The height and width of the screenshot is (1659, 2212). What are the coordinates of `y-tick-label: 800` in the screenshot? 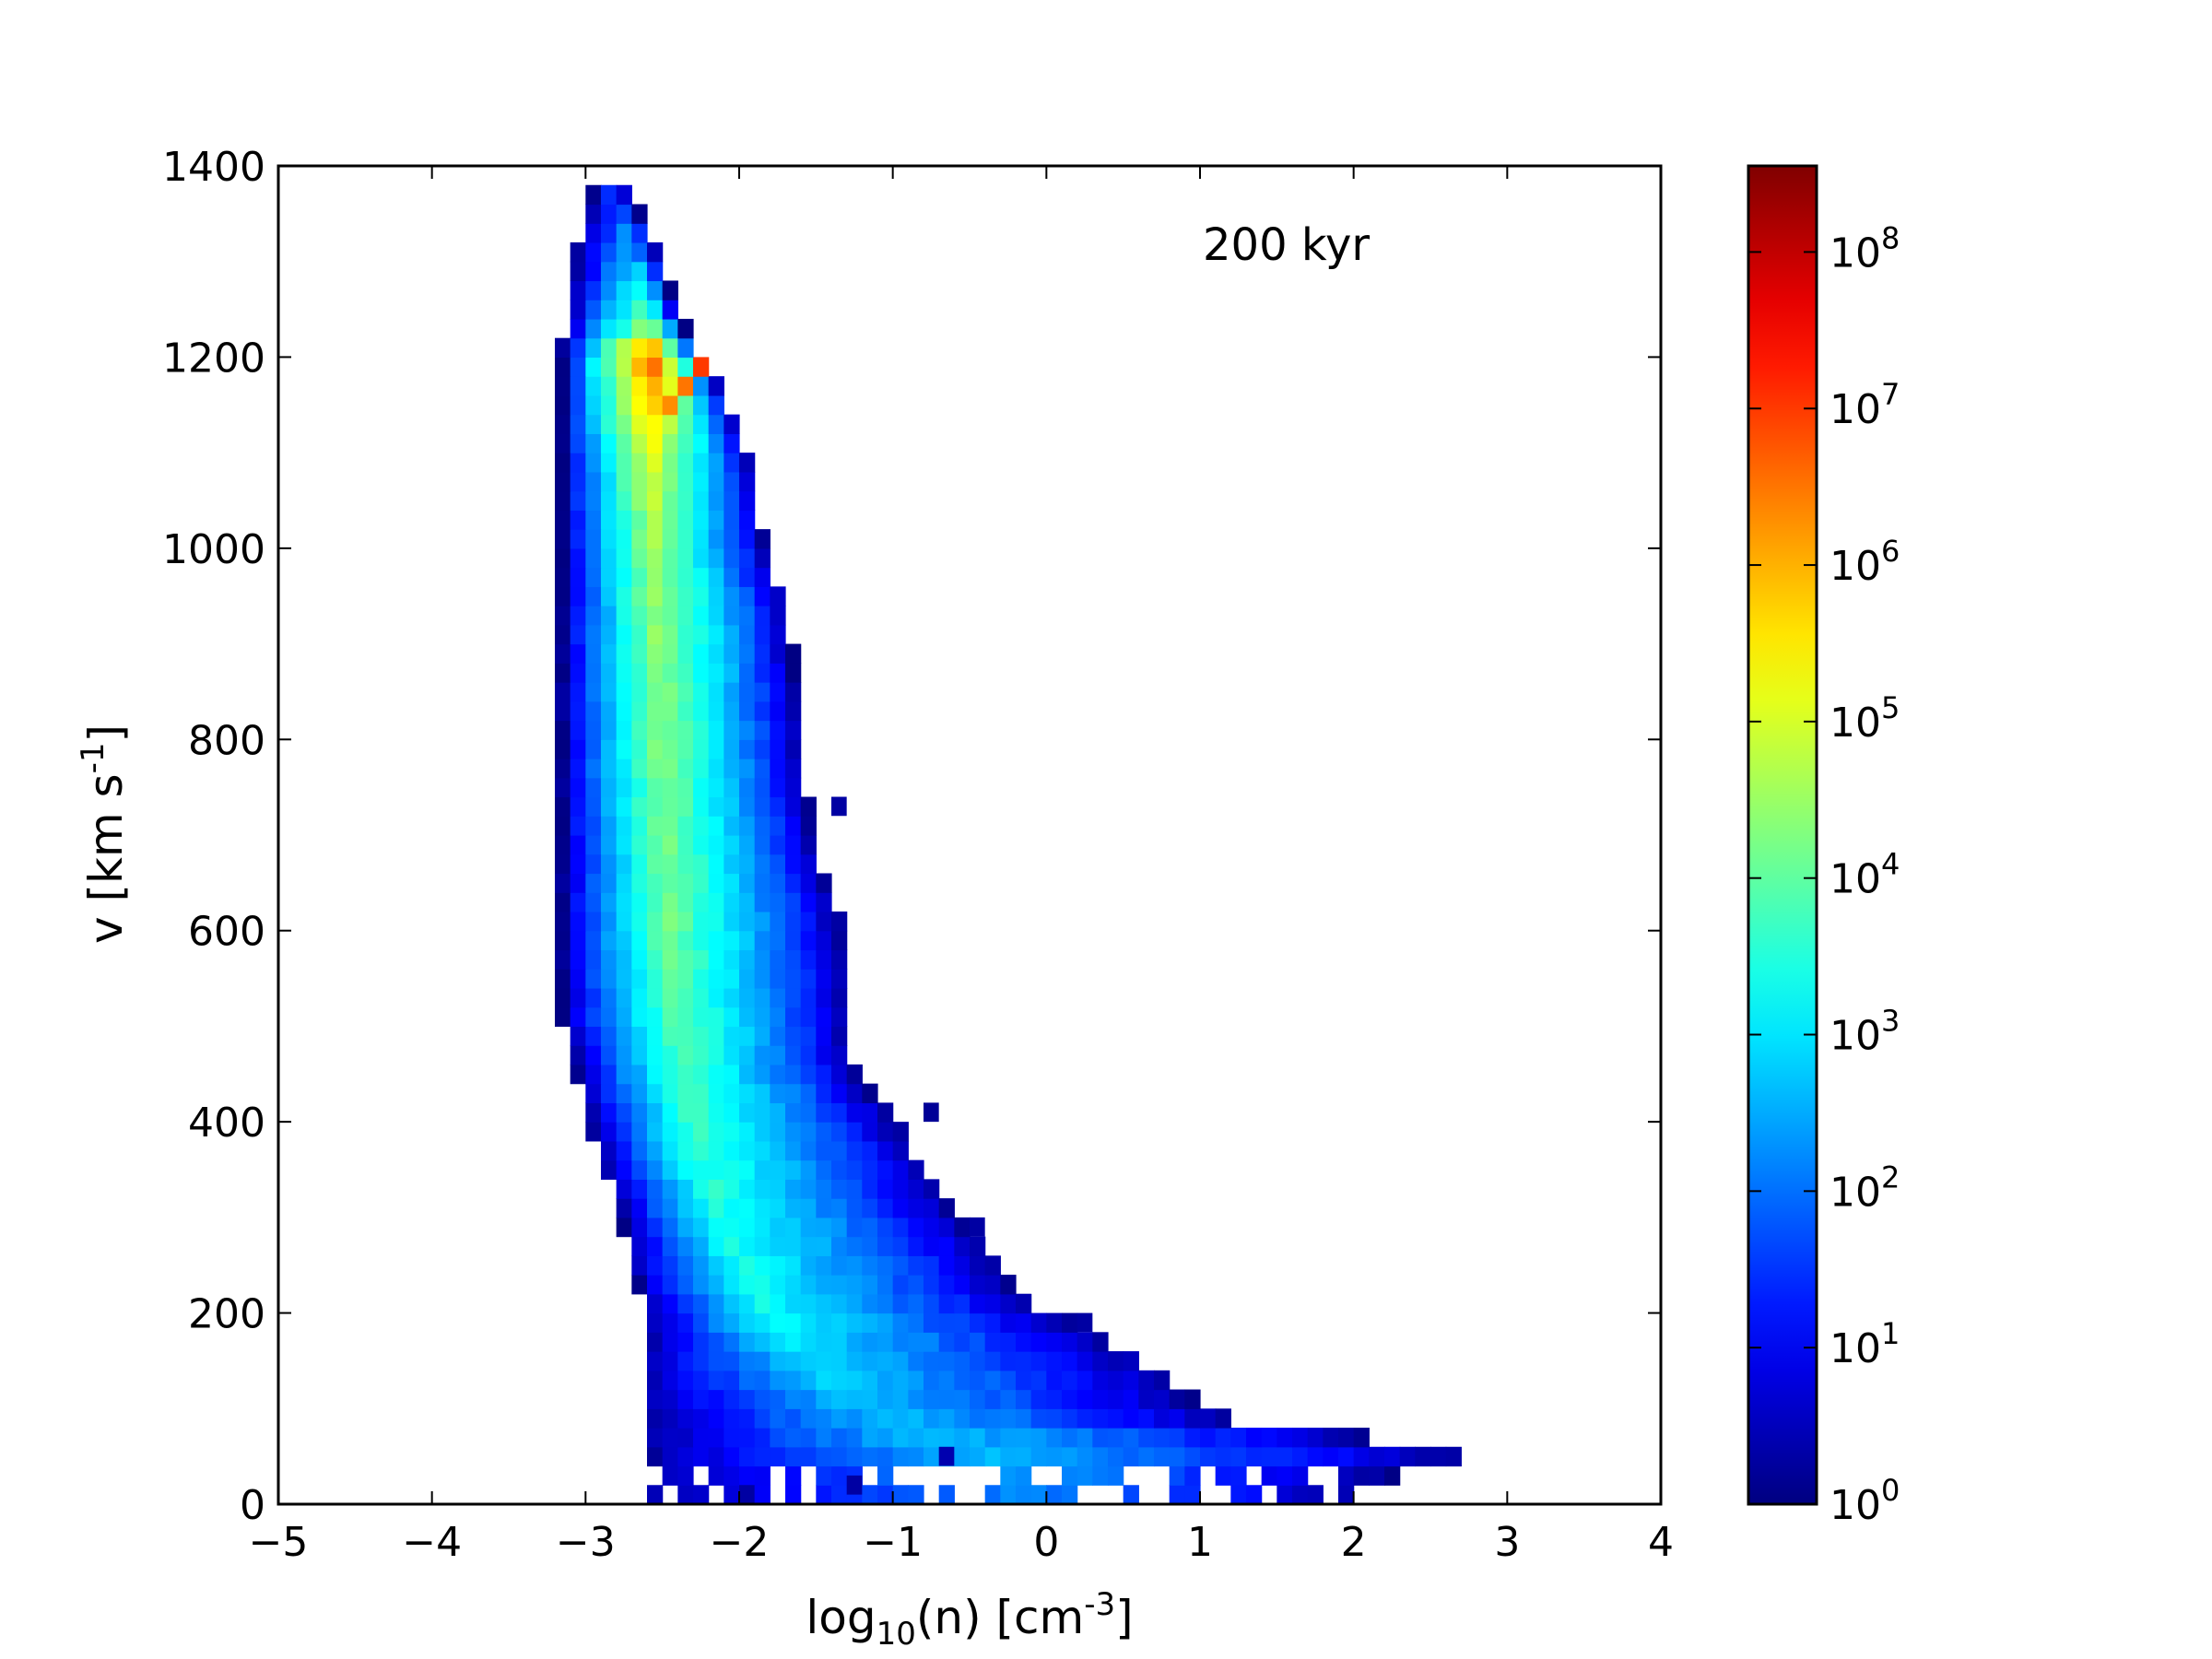 It's located at (226, 740).